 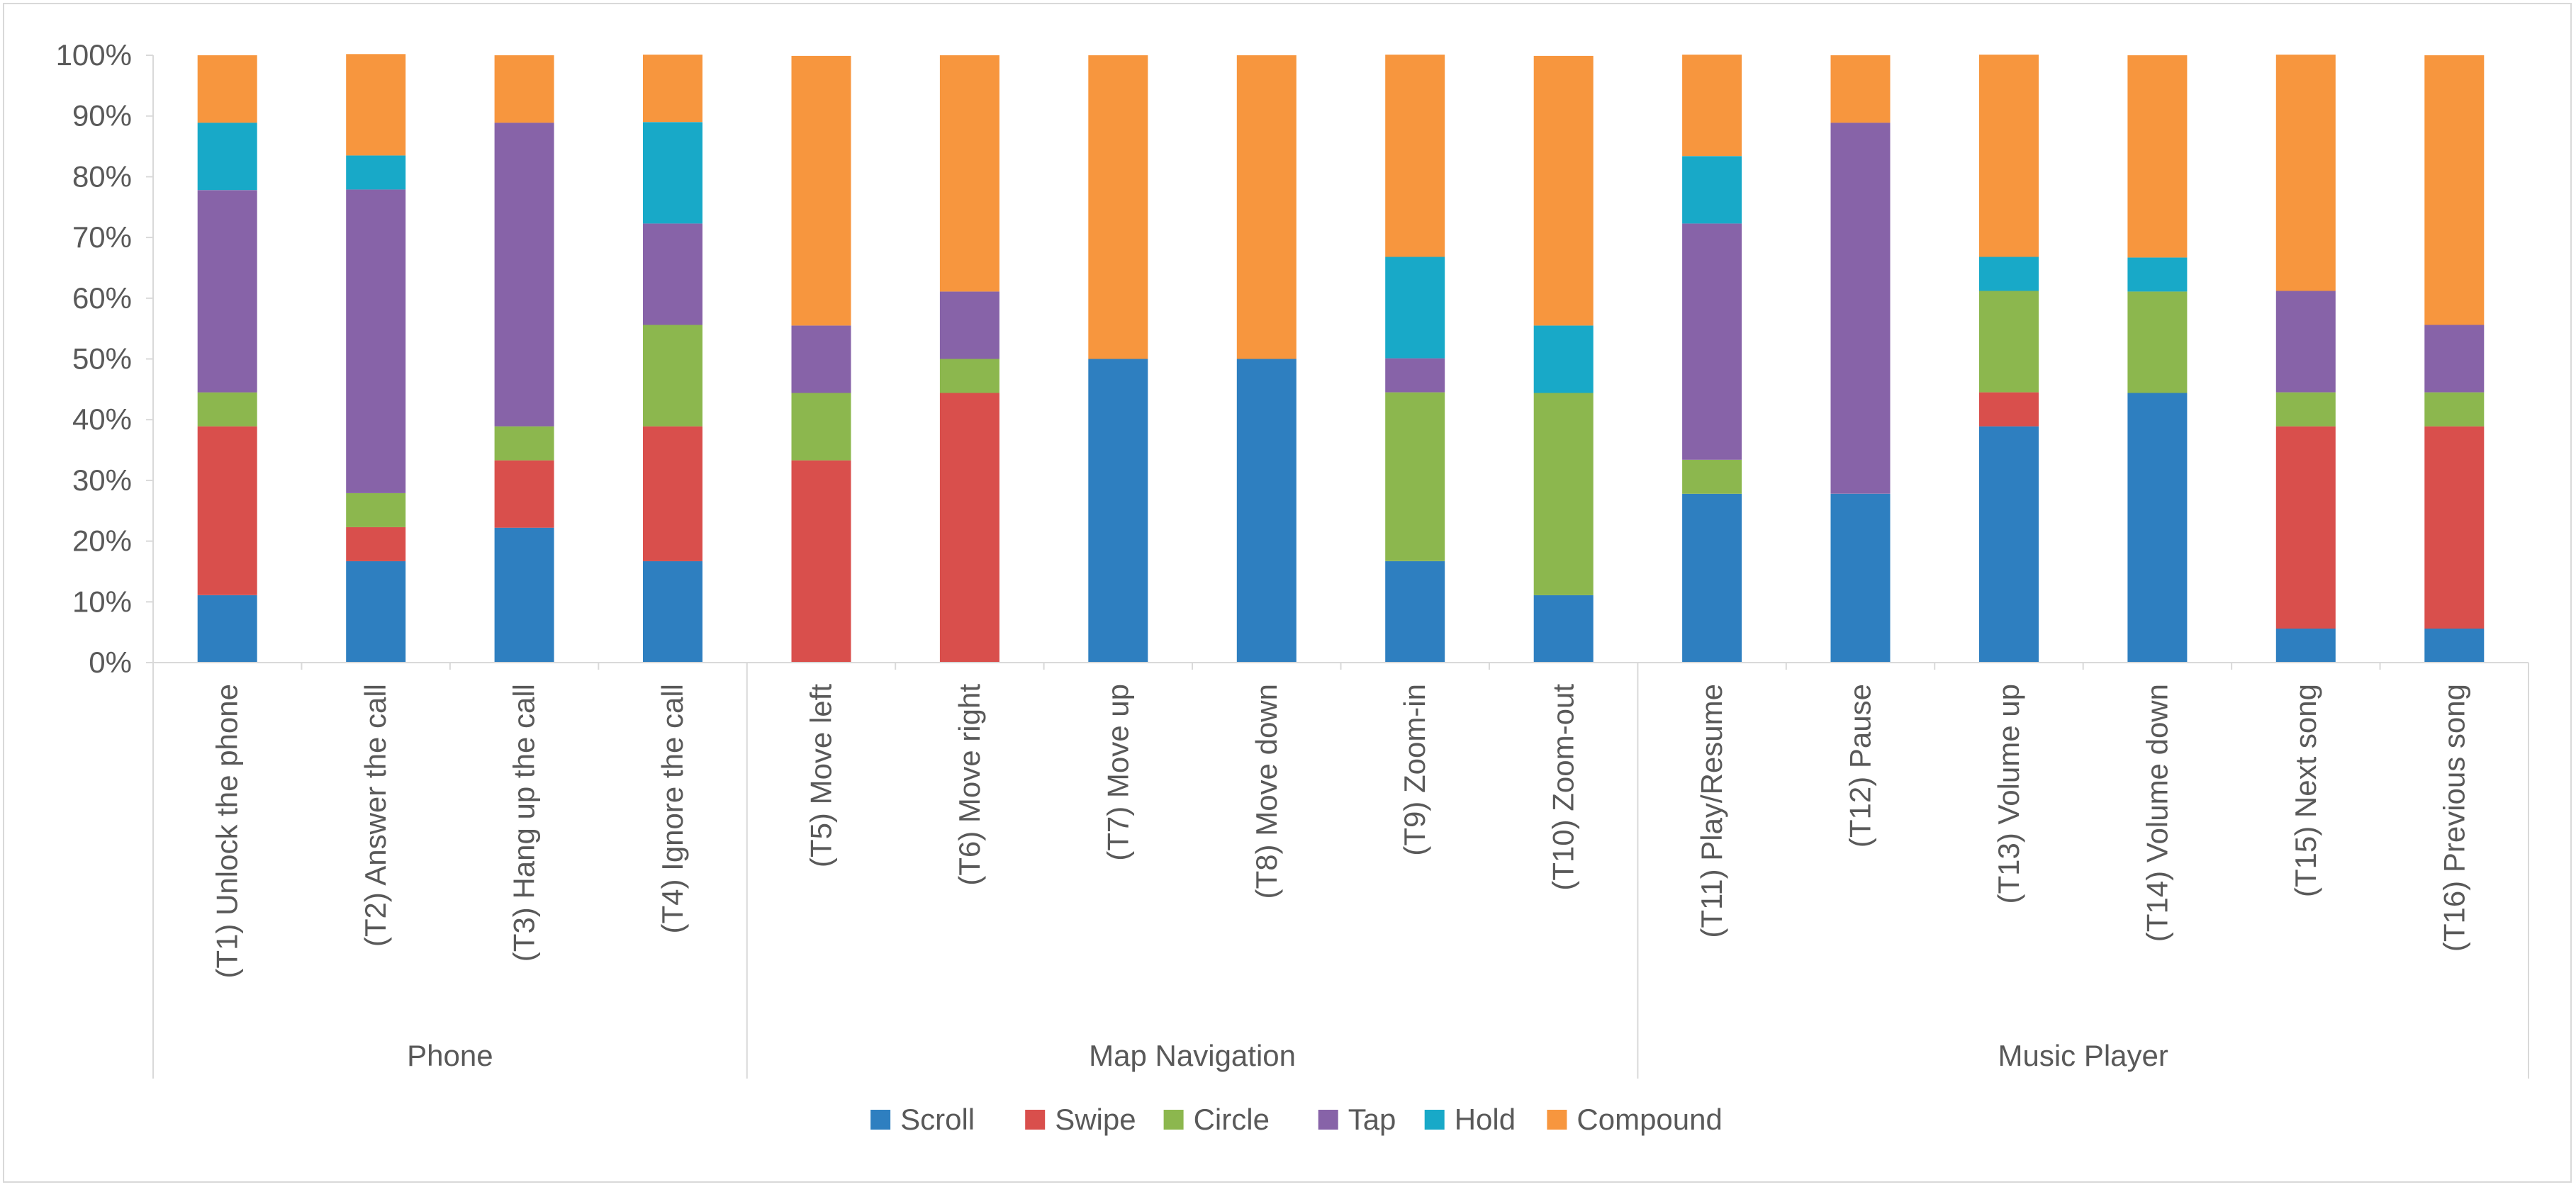 What do you see at coordinates (102, 419) in the screenshot?
I see `y-tick-label: 40%` at bounding box center [102, 419].